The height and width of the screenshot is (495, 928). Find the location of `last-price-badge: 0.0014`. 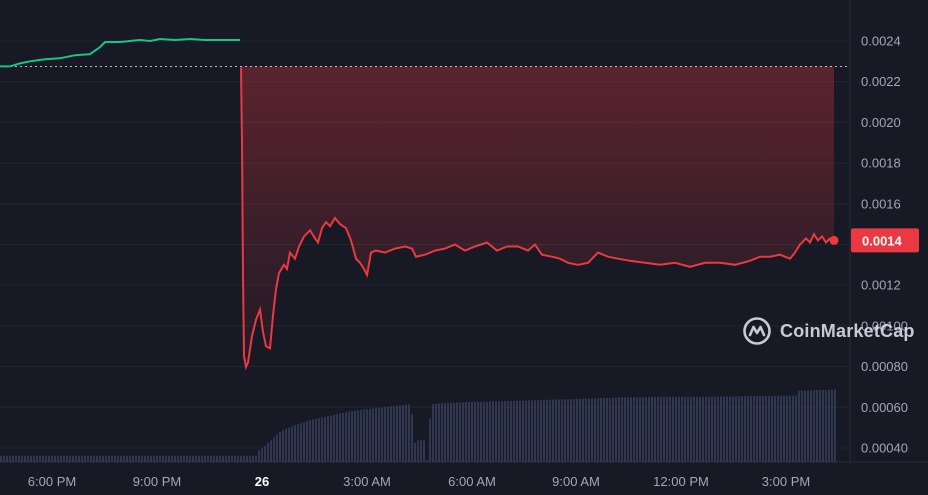

last-price-badge: 0.0014 is located at coordinates (885, 240).